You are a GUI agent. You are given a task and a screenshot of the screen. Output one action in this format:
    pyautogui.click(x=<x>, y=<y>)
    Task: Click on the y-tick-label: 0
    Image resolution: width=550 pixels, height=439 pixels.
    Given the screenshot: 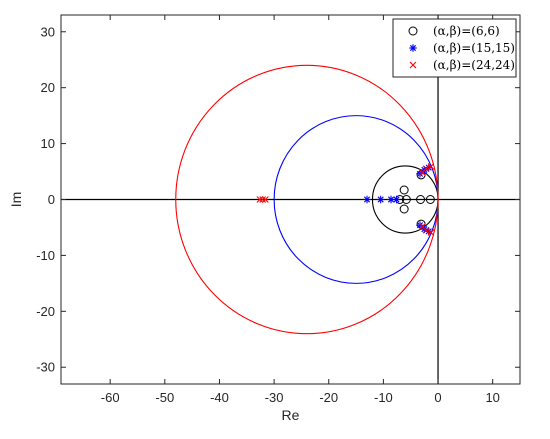 What is the action you would take?
    pyautogui.click(x=51, y=199)
    